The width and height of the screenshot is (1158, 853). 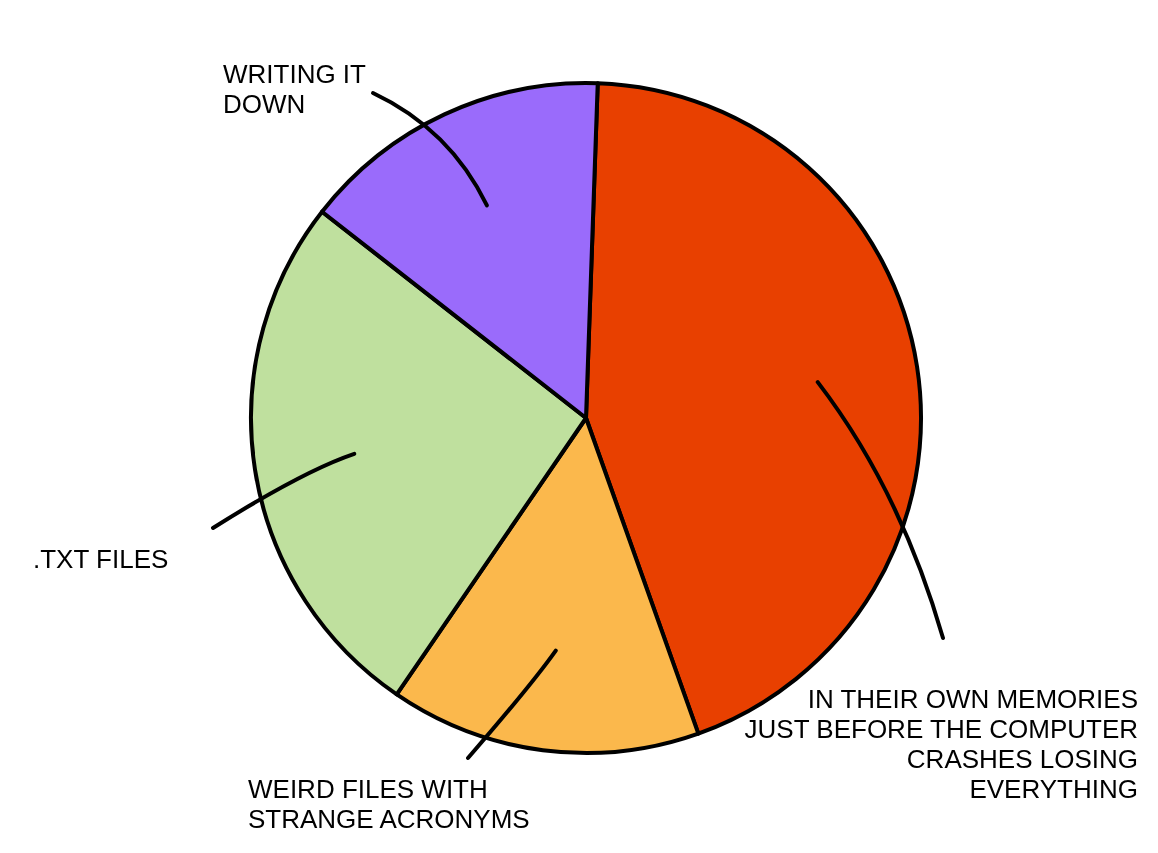 What do you see at coordinates (295, 89) in the screenshot?
I see `slice-label: WRITING IT DOWN` at bounding box center [295, 89].